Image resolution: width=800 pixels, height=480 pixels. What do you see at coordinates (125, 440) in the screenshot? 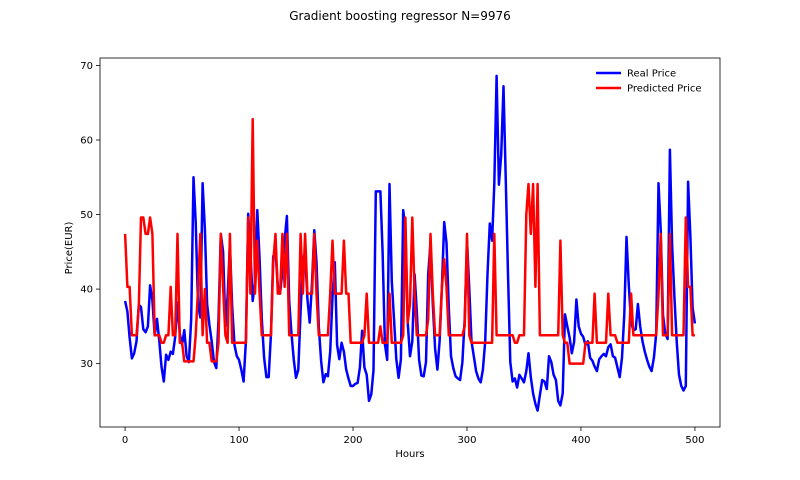
I see `x-tick-label: 0` at bounding box center [125, 440].